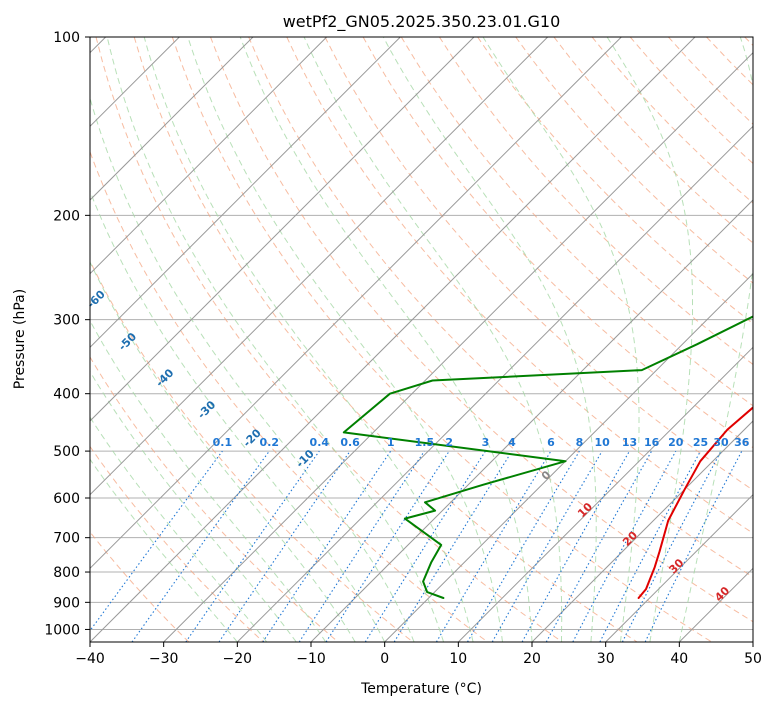 This screenshot has width=775, height=708. I want to click on mixing-ratio-label: 0.6, so click(350, 442).